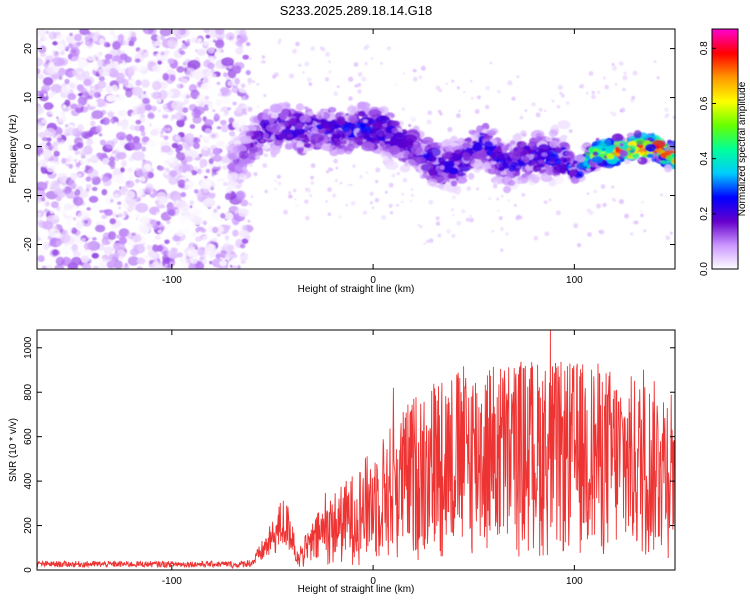 The width and height of the screenshot is (750, 600). Describe the element at coordinates (704, 158) in the screenshot. I see `colorbar-tick-label: 0.4` at that location.